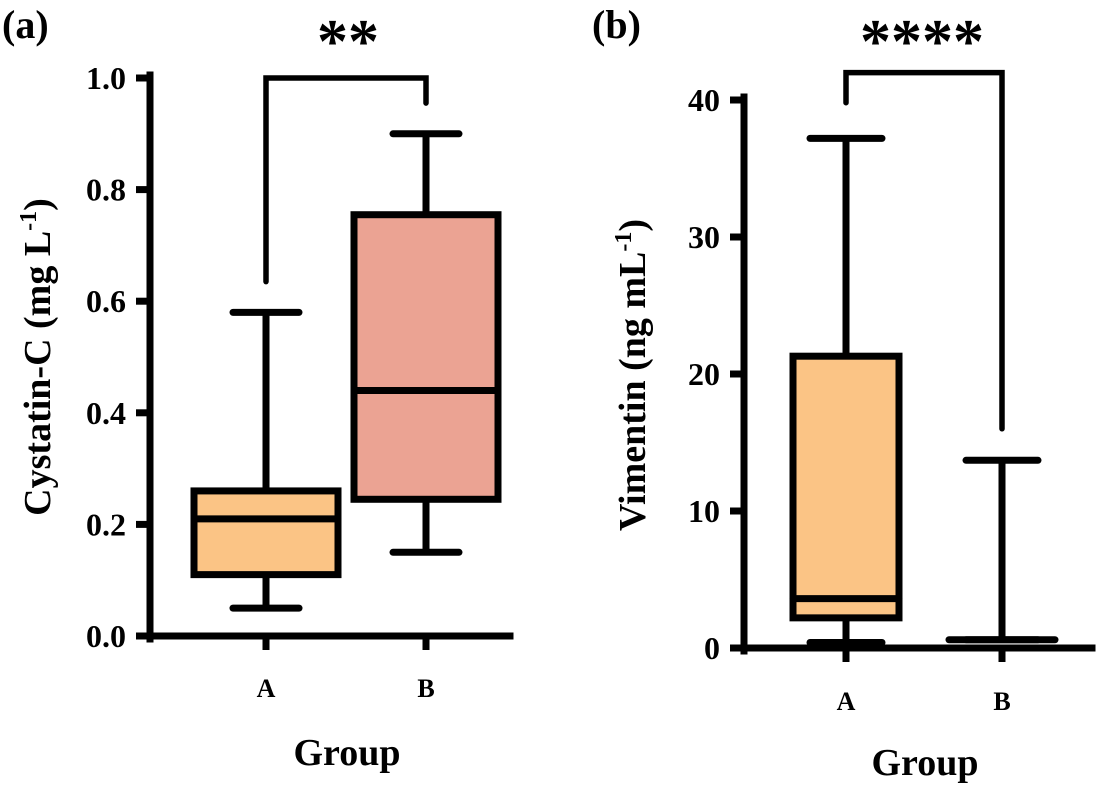  What do you see at coordinates (106, 524) in the screenshot?
I see `panel-a-y-tick-label: 0.2` at bounding box center [106, 524].